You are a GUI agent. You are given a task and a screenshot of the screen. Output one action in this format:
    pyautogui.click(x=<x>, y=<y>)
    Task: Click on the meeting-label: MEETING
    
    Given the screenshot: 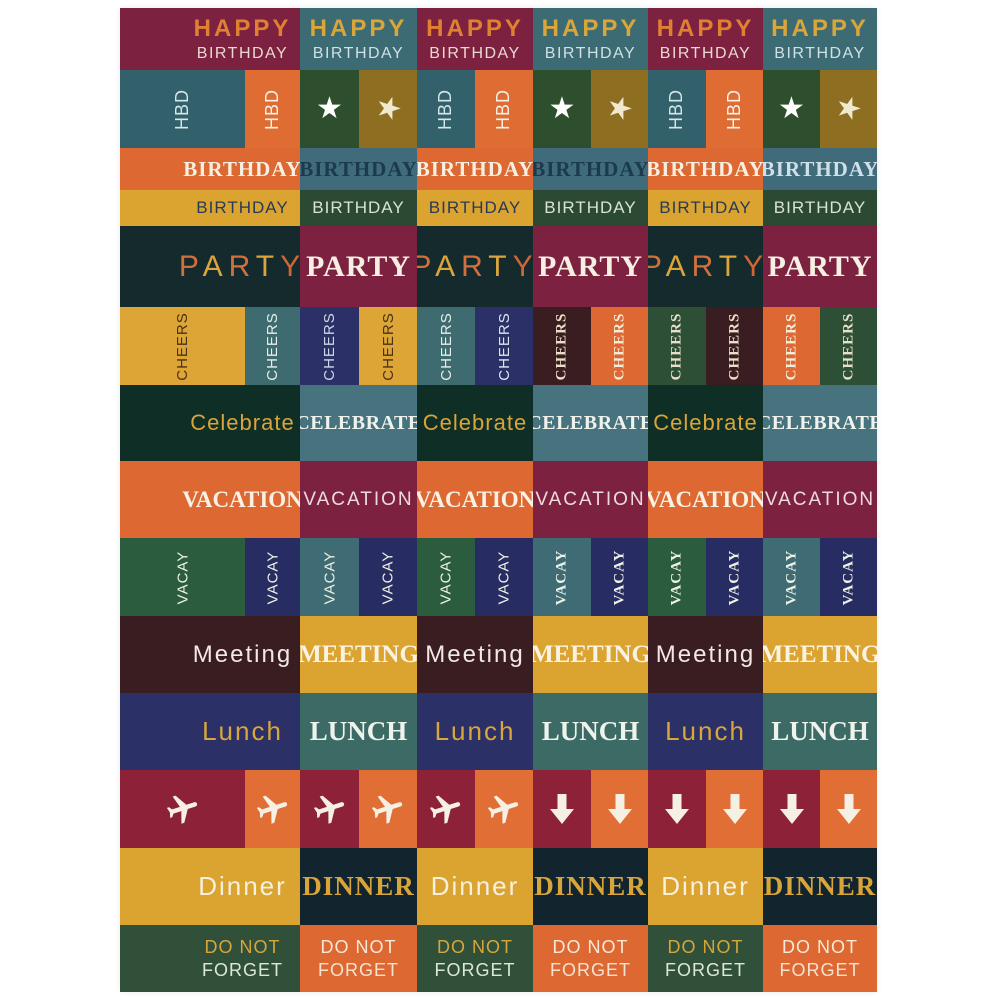 What is the action you would take?
    pyautogui.click(x=358, y=654)
    